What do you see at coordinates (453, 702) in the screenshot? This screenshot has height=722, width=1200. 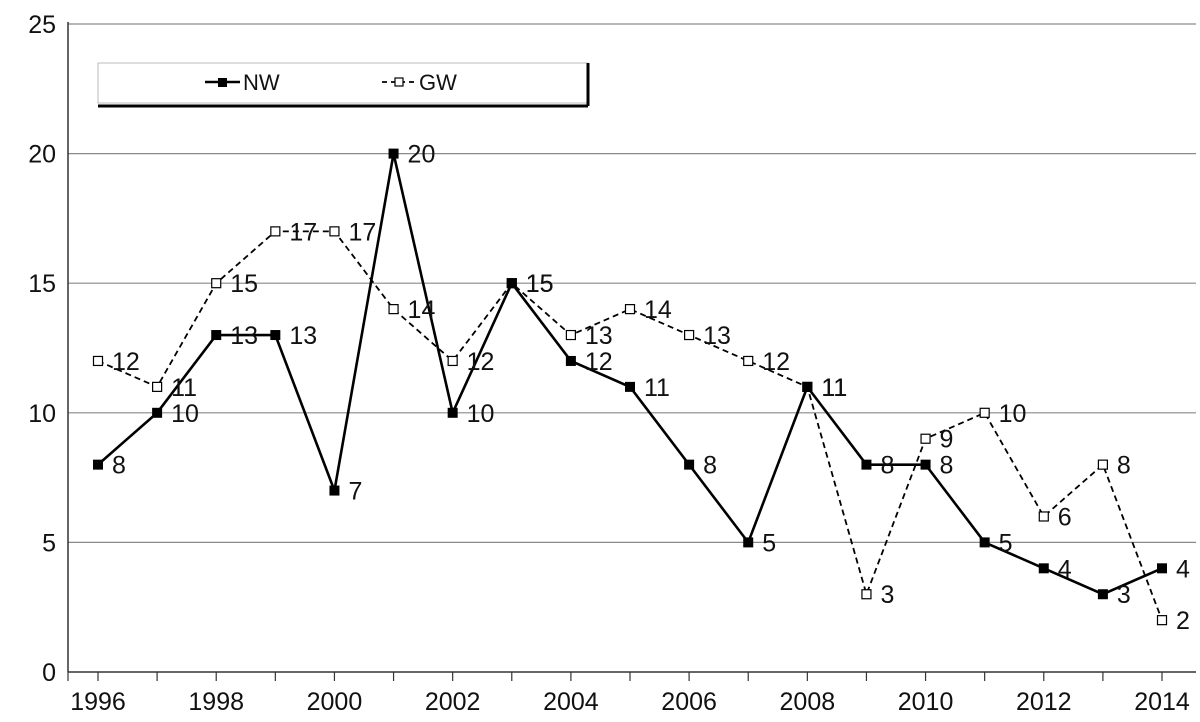 I see `x-tick-label: 2002` at bounding box center [453, 702].